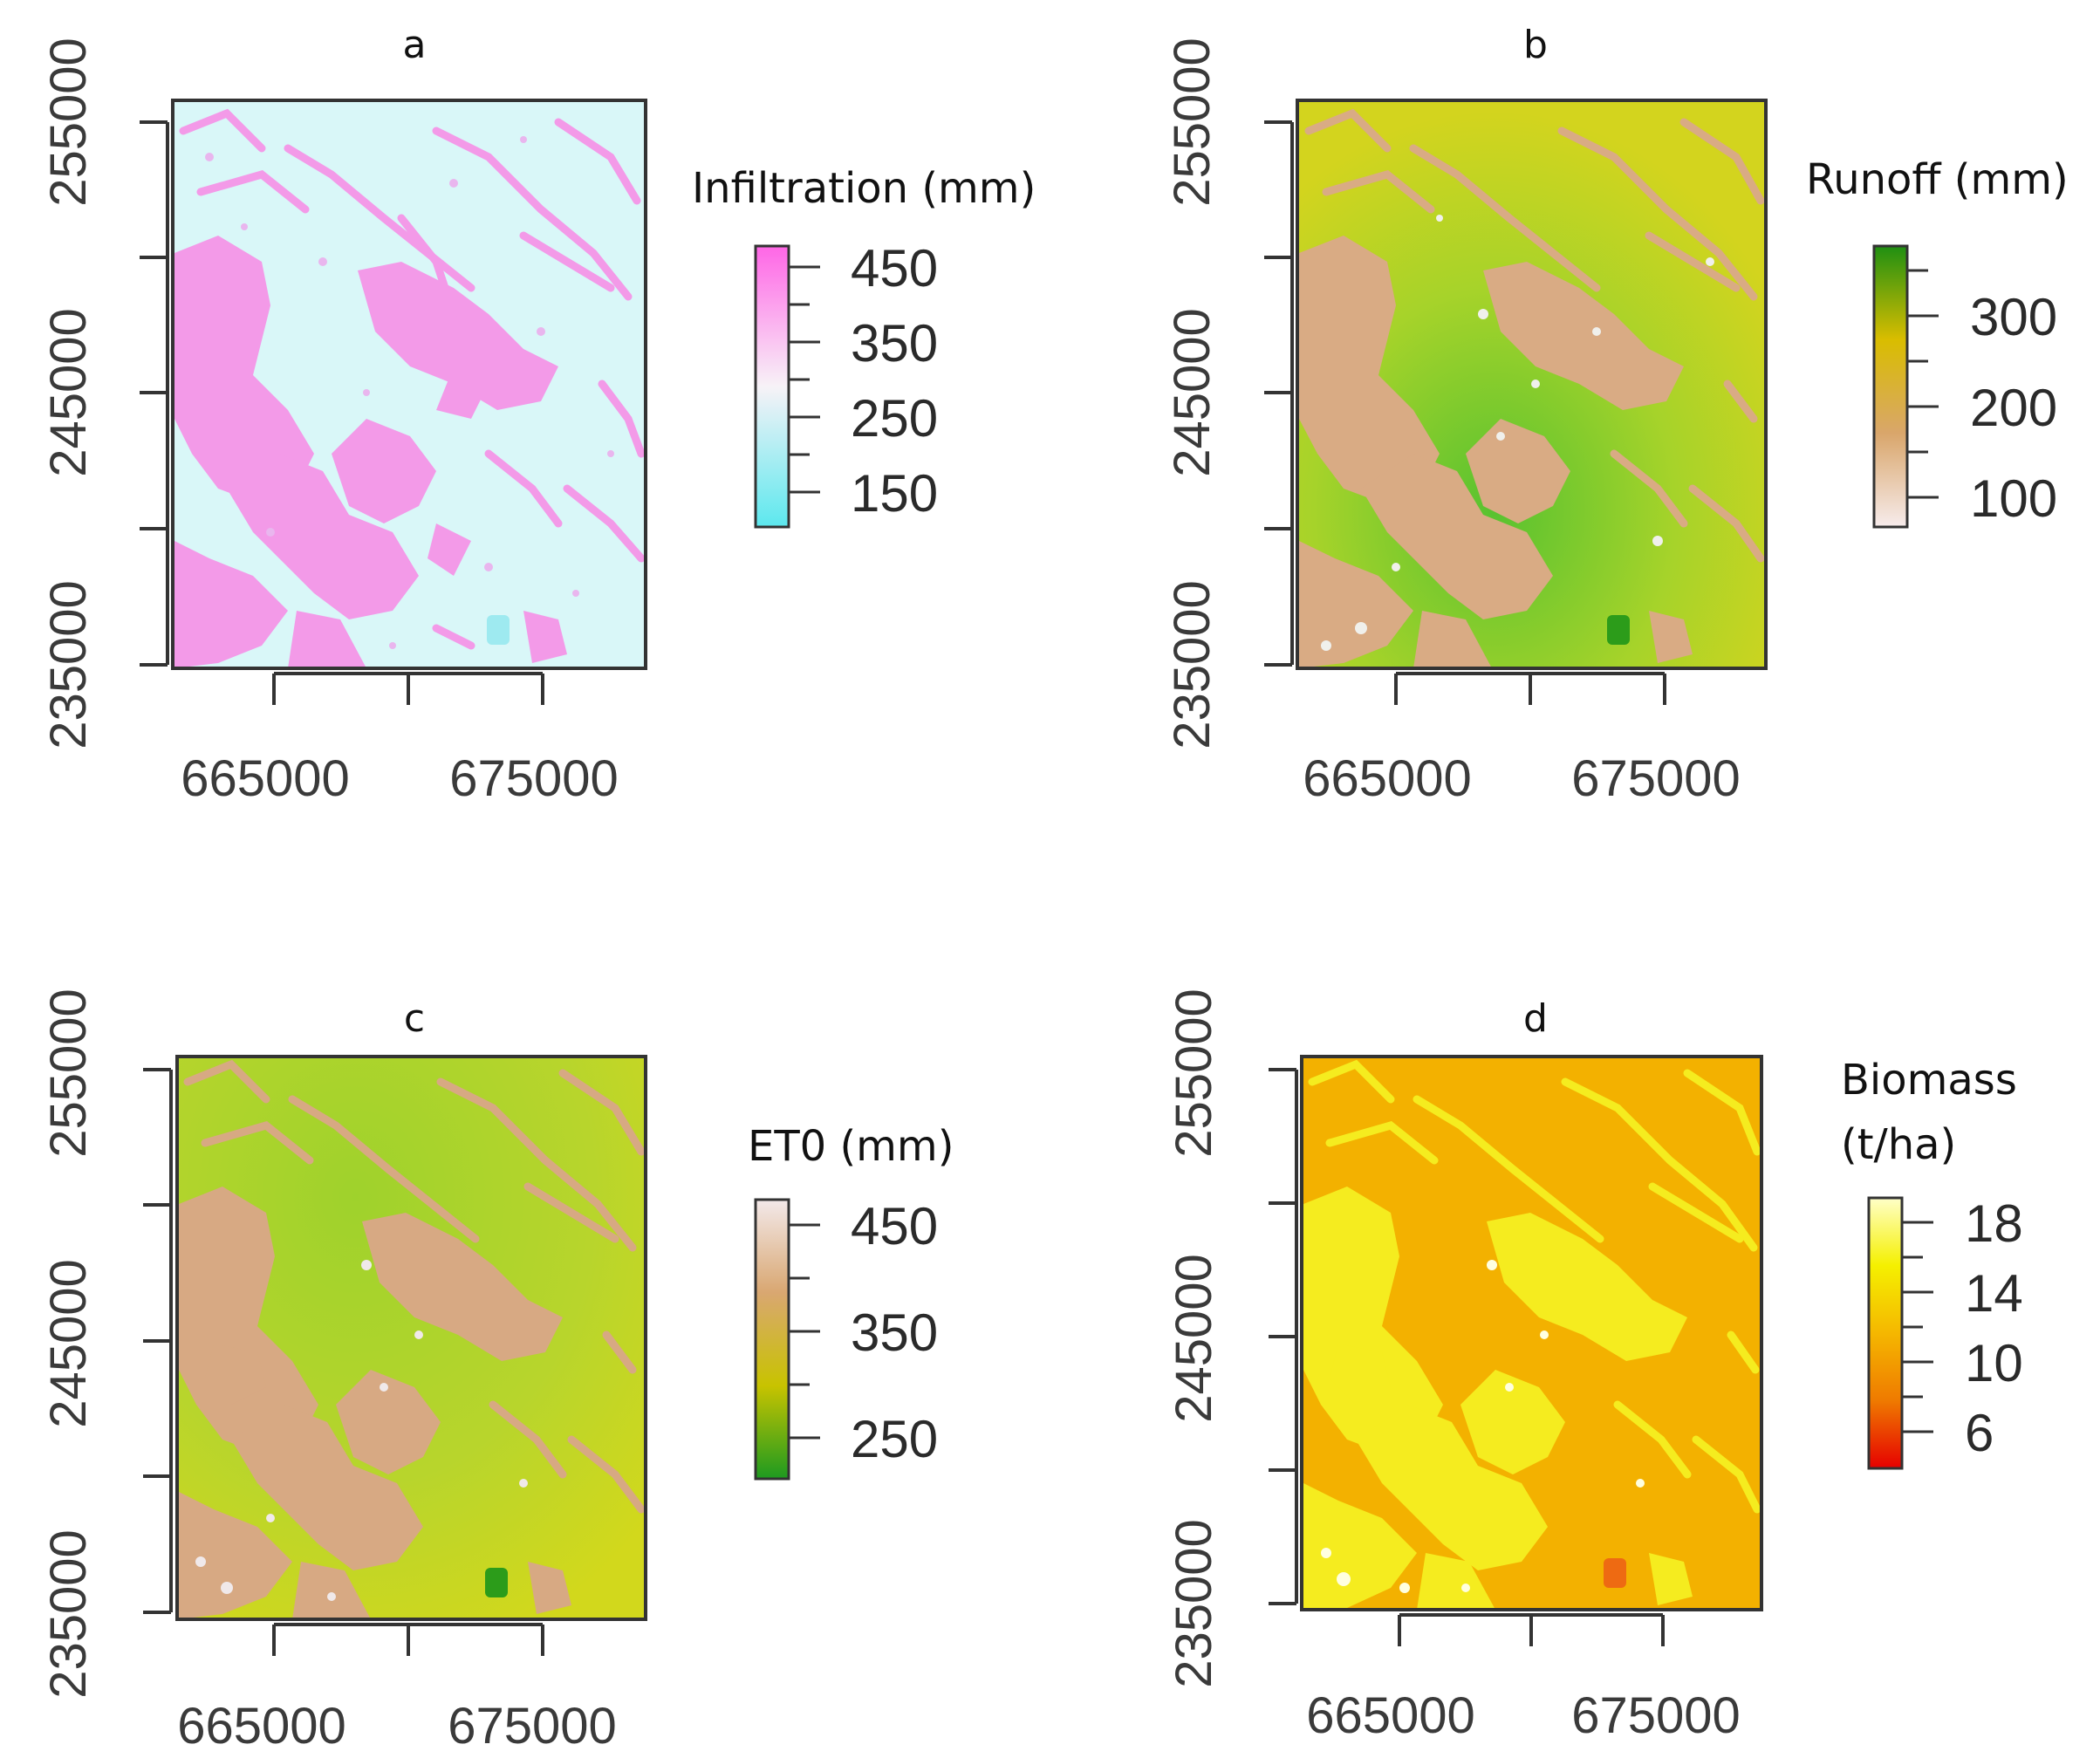 The height and width of the screenshot is (1758, 2100). What do you see at coordinates (1531, 1629) in the screenshot?
I see `x-axis-d` at bounding box center [1531, 1629].